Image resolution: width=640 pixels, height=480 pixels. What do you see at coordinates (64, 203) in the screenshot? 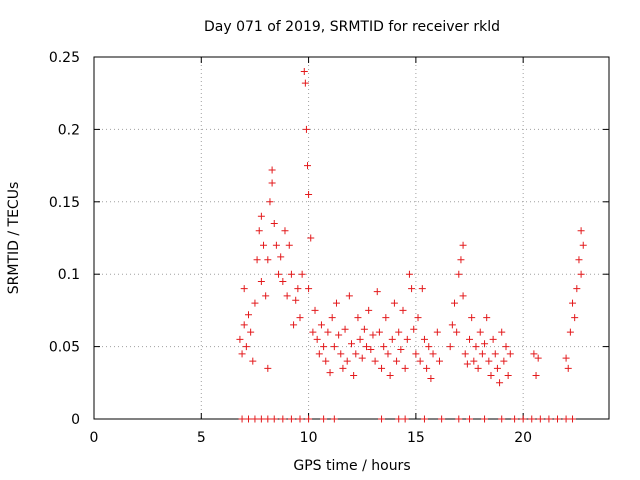
I see `y-tick-label: 0.15` at bounding box center [64, 203].